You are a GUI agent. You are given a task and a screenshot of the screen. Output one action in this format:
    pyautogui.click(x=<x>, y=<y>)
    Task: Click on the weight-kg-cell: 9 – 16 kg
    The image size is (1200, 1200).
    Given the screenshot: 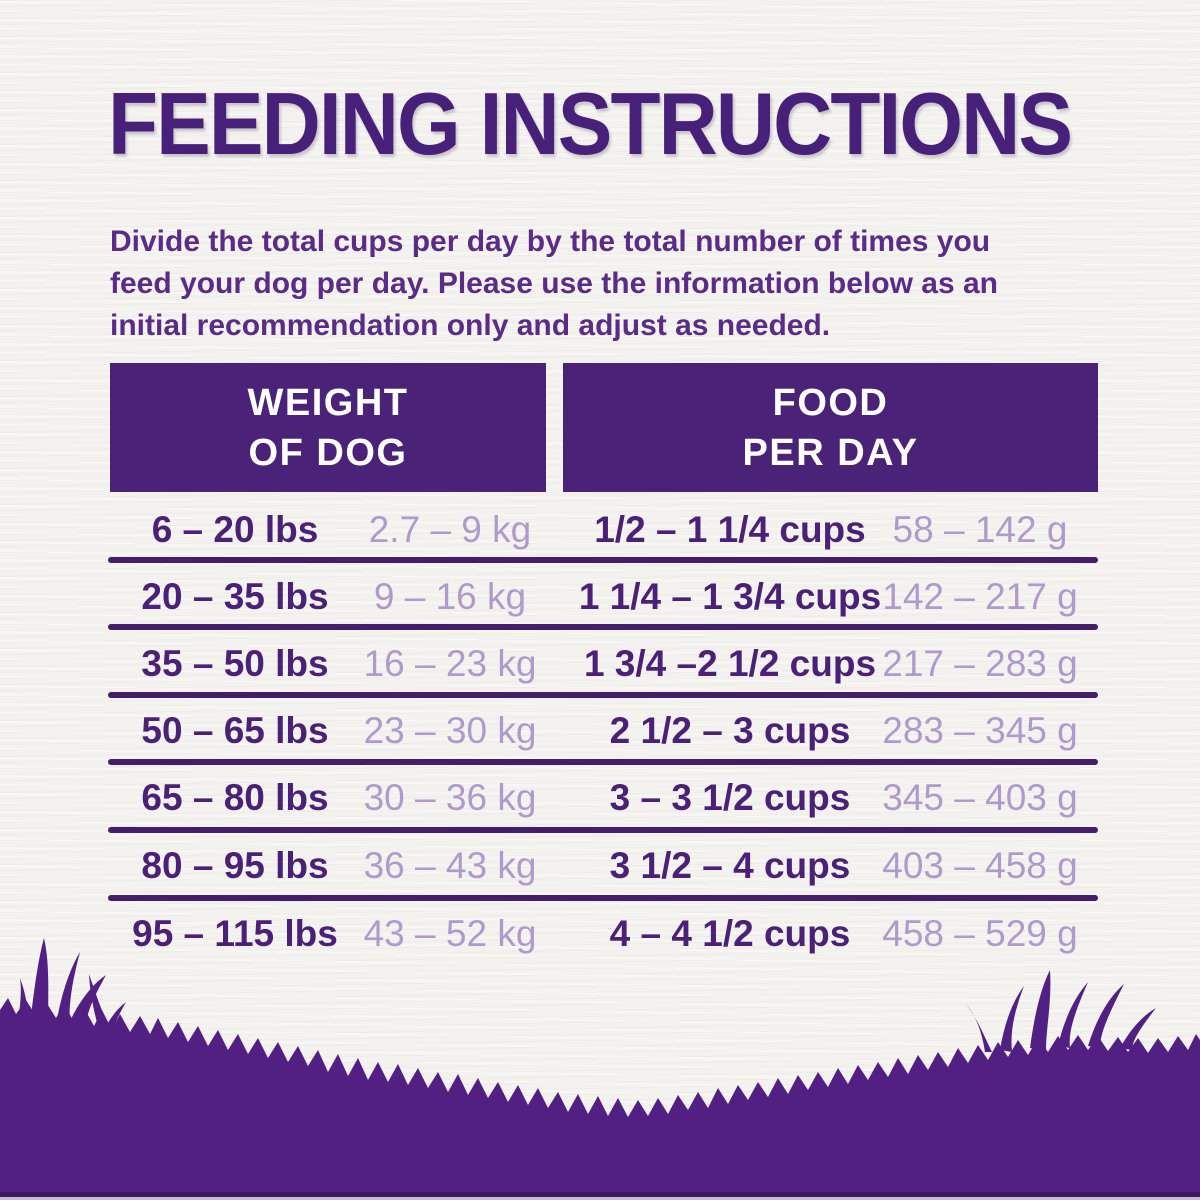 What is the action you would take?
    pyautogui.click(x=450, y=596)
    